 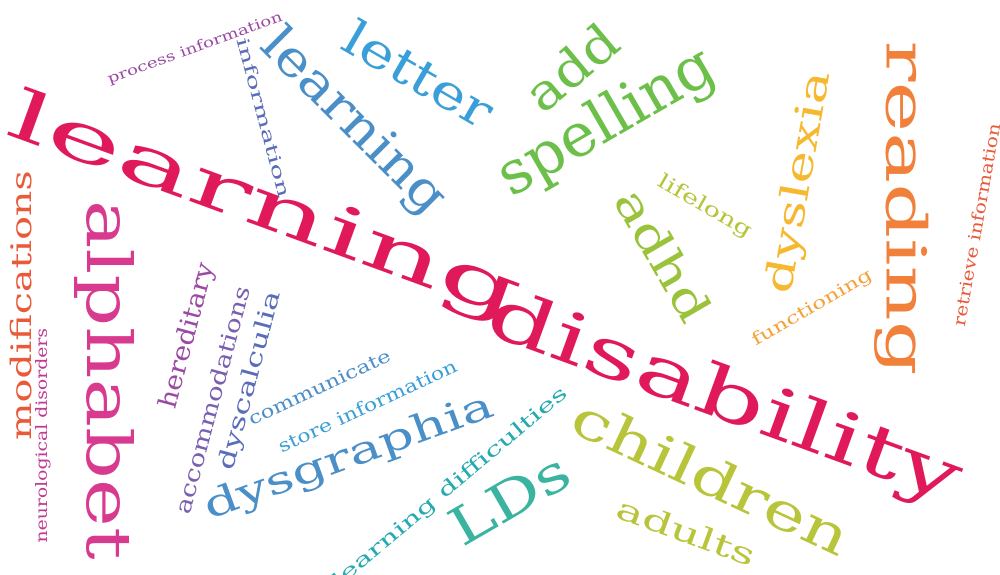 I want to click on word-neurological-disorders: neurological disorders, so click(x=41, y=435).